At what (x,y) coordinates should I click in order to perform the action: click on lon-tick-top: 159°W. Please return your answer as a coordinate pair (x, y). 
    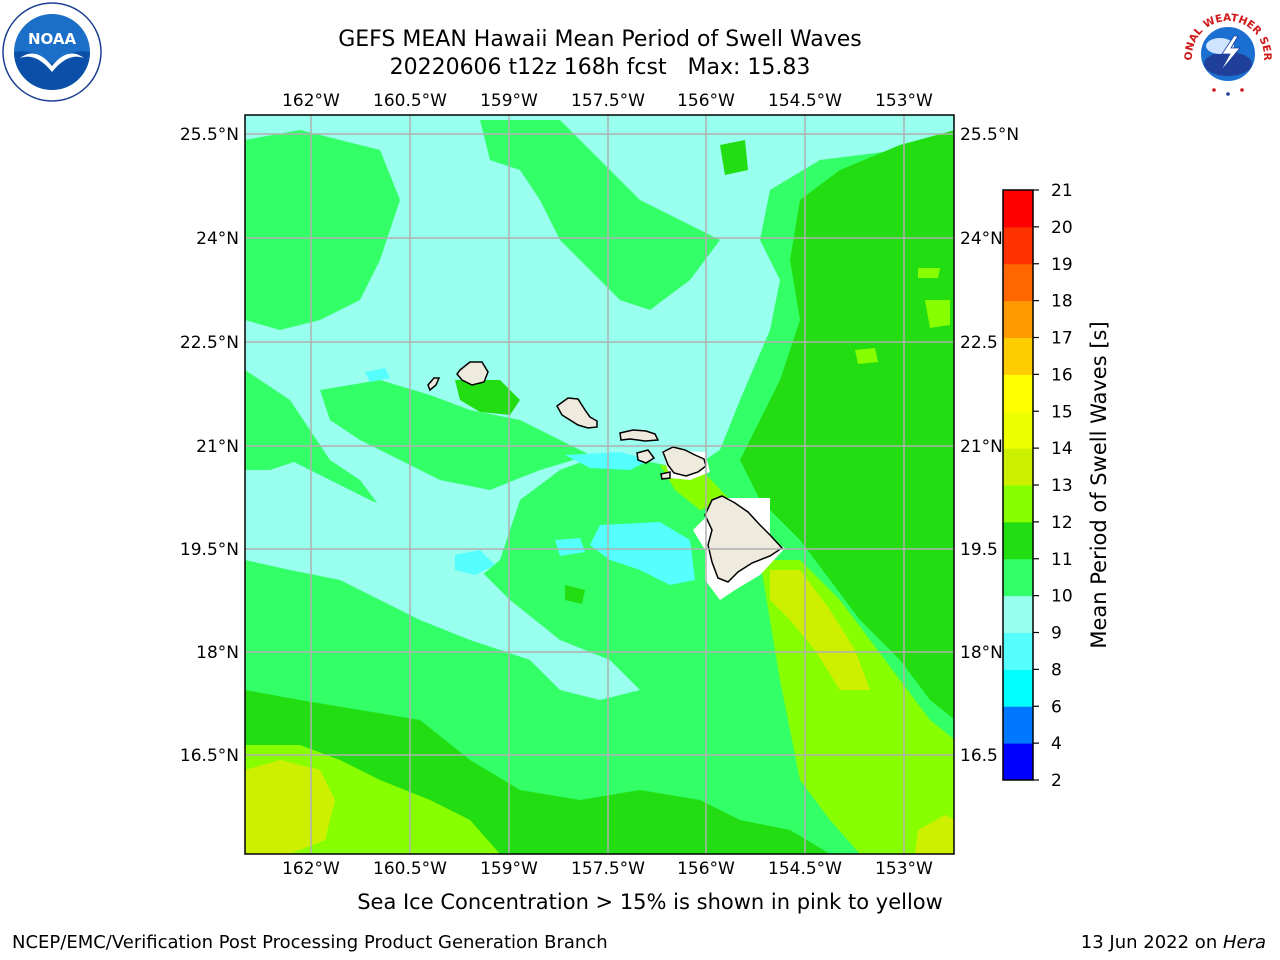
    Looking at the image, I should click on (509, 101).